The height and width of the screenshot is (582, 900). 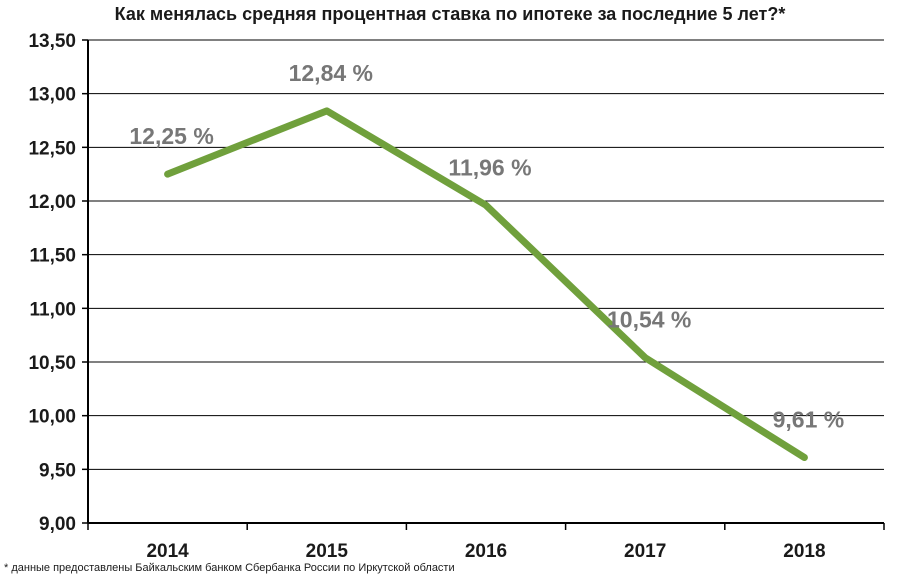 What do you see at coordinates (52, 41) in the screenshot?
I see `y-tick-label: 13,50` at bounding box center [52, 41].